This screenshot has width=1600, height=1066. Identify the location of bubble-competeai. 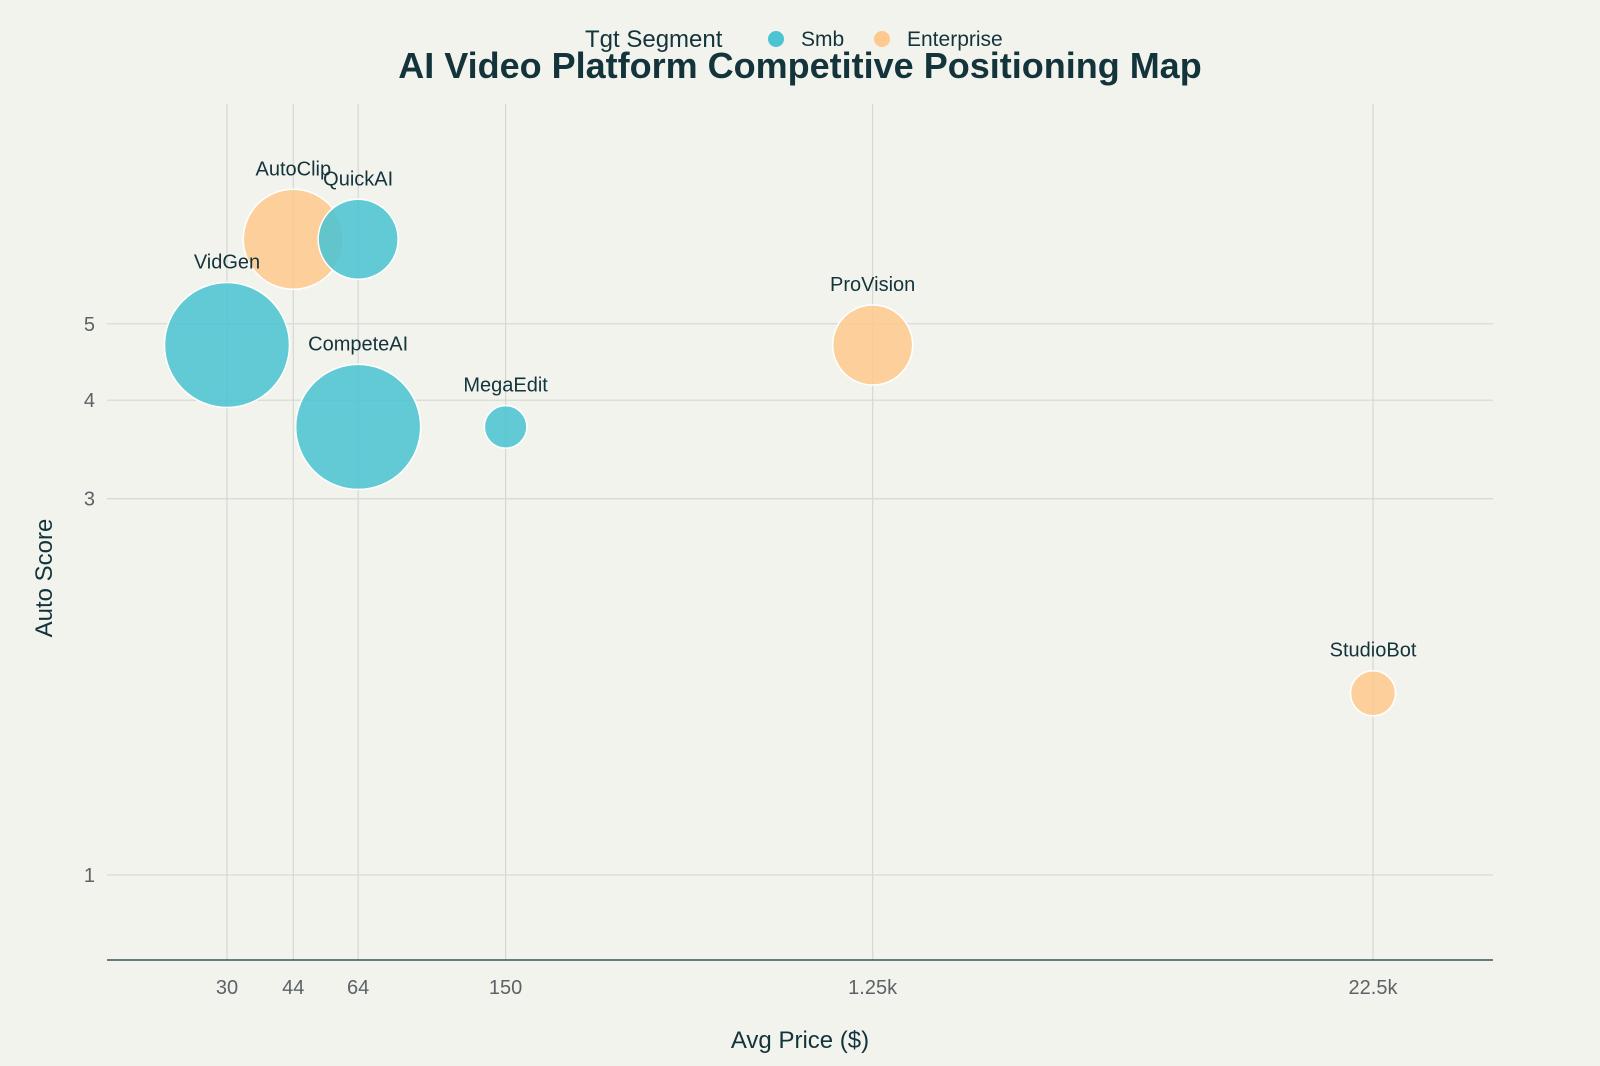
(358, 427).